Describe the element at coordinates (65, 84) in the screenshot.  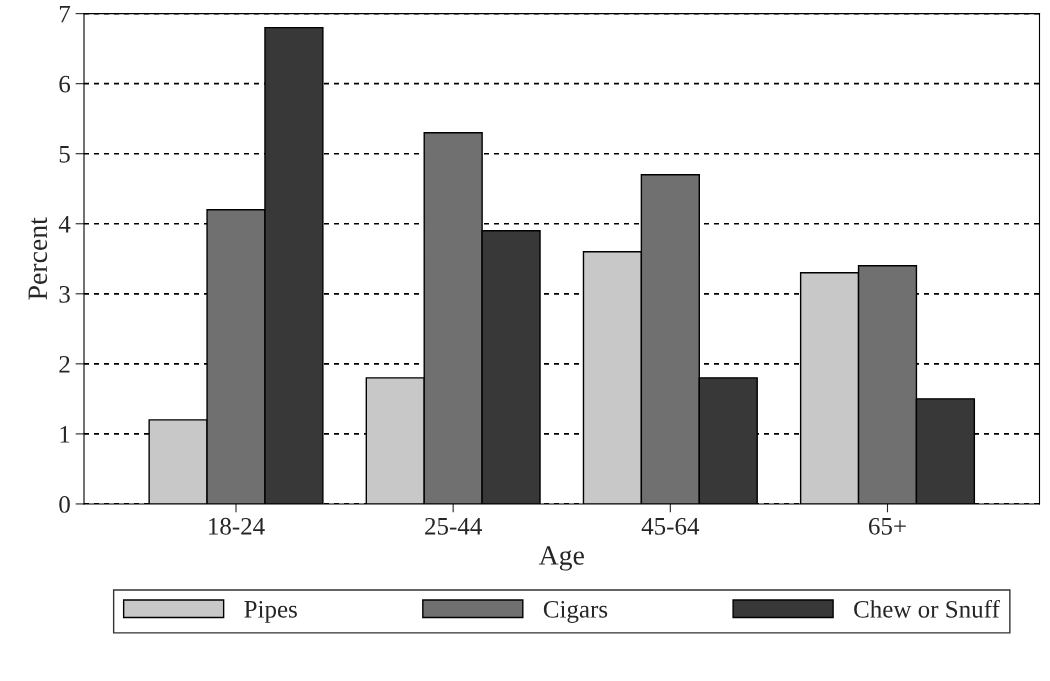
I see `y-tick-label: 6` at that location.